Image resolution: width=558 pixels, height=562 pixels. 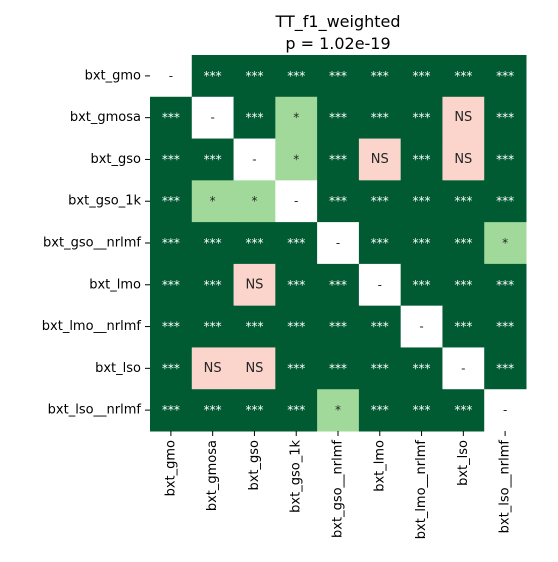 I want to click on x-tick-label: bxt_lso, so click(x=463, y=463).